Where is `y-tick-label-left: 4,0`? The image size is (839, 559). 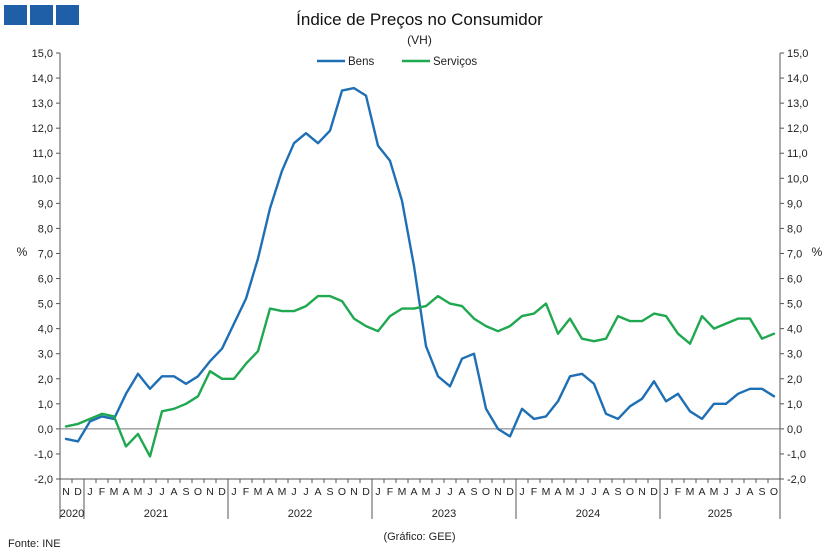 y-tick-label-left: 4,0 is located at coordinates (45, 330).